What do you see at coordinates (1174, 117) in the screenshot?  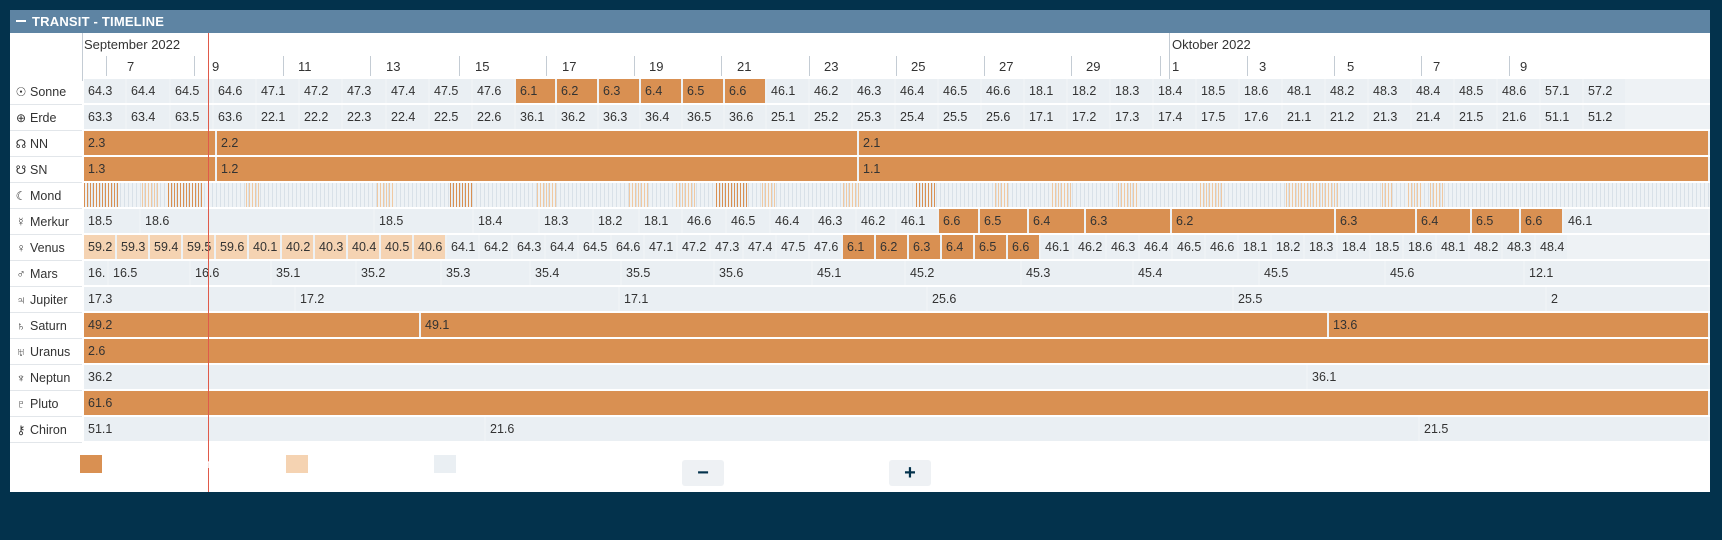 I see `timeline-cell: 17.4` at bounding box center [1174, 117].